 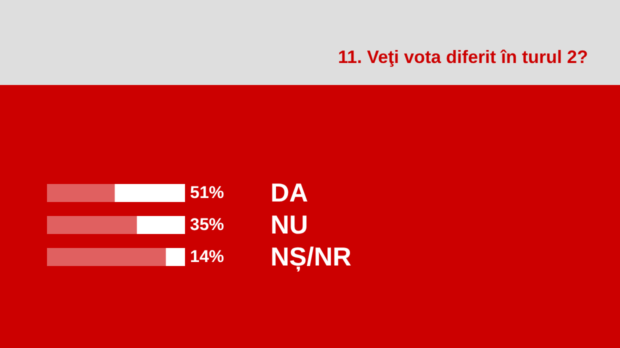 What do you see at coordinates (207, 192) in the screenshot?
I see `data-label: 51%` at bounding box center [207, 192].